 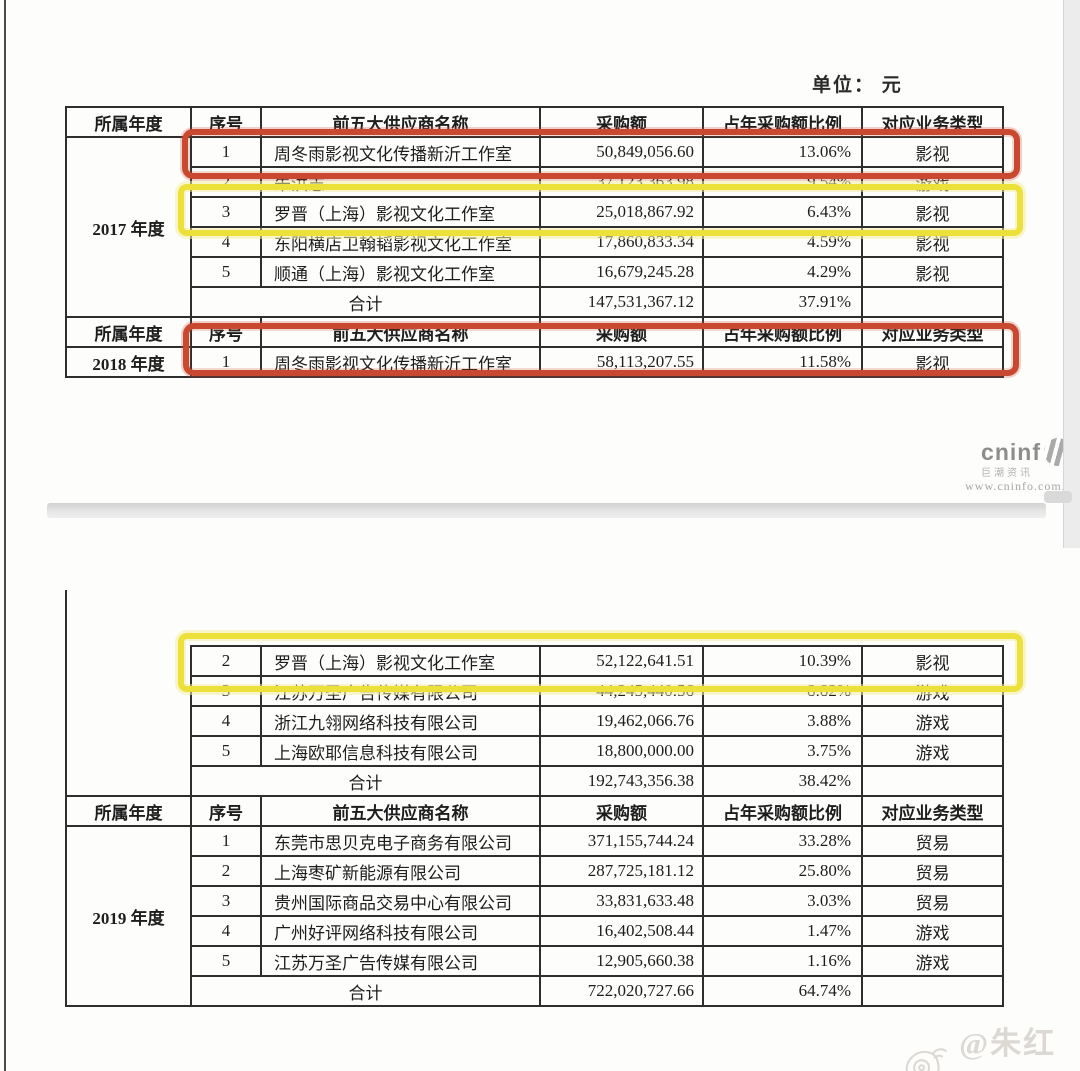 I want to click on cell-amount: 25,018,867.92, so click(x=621, y=212).